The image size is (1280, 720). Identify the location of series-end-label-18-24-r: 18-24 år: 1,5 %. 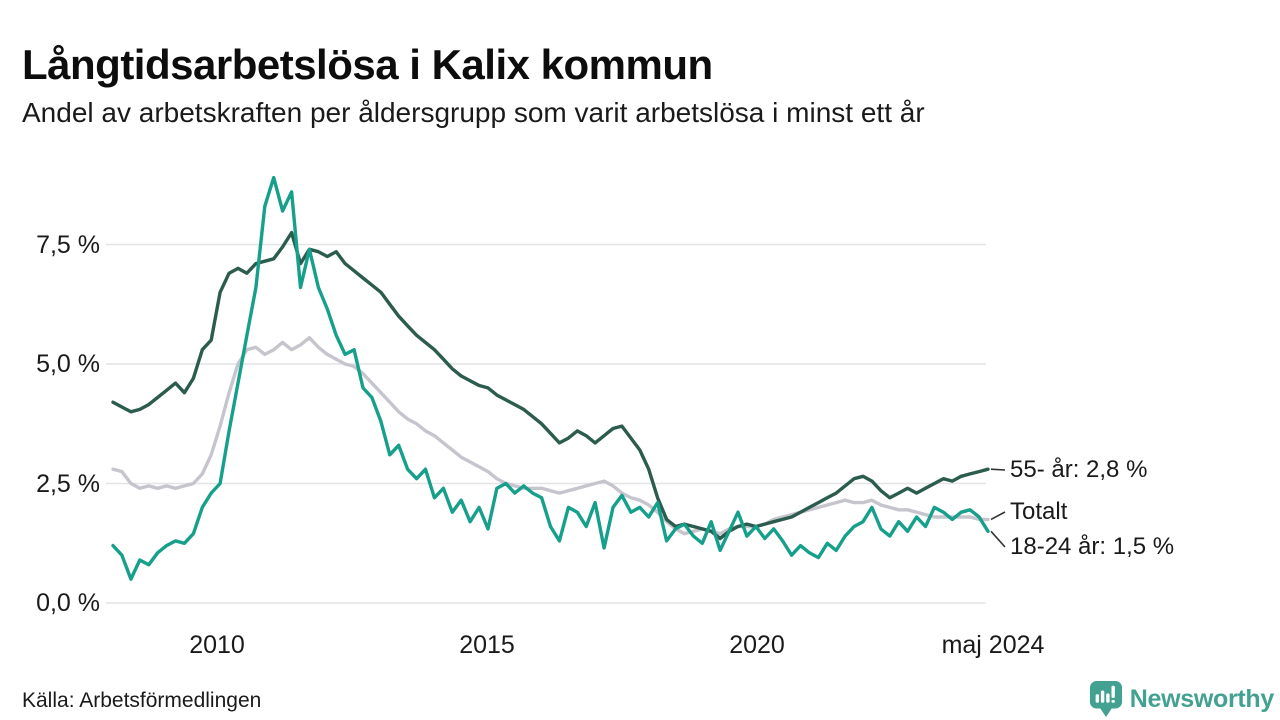
(1092, 546).